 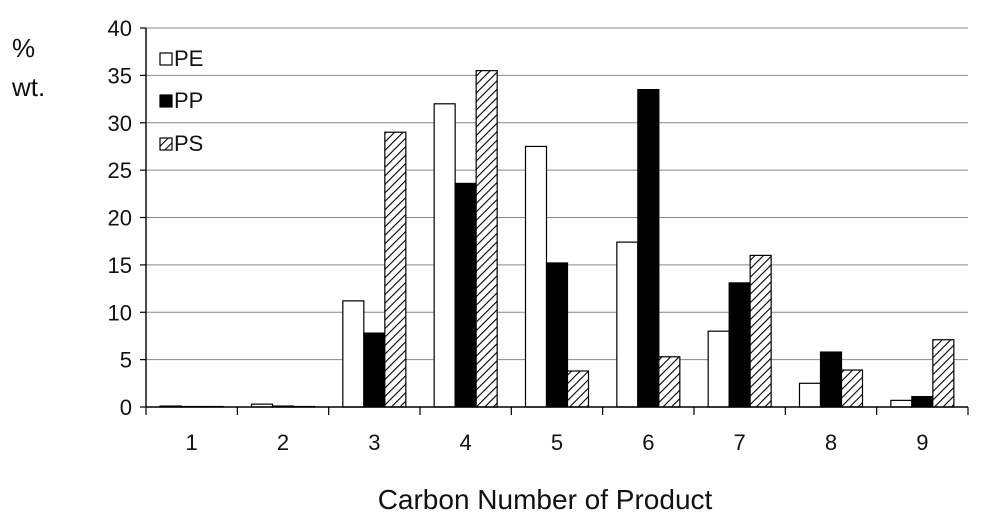 I want to click on y-axis-label-line2: wt., so click(x=28, y=87).